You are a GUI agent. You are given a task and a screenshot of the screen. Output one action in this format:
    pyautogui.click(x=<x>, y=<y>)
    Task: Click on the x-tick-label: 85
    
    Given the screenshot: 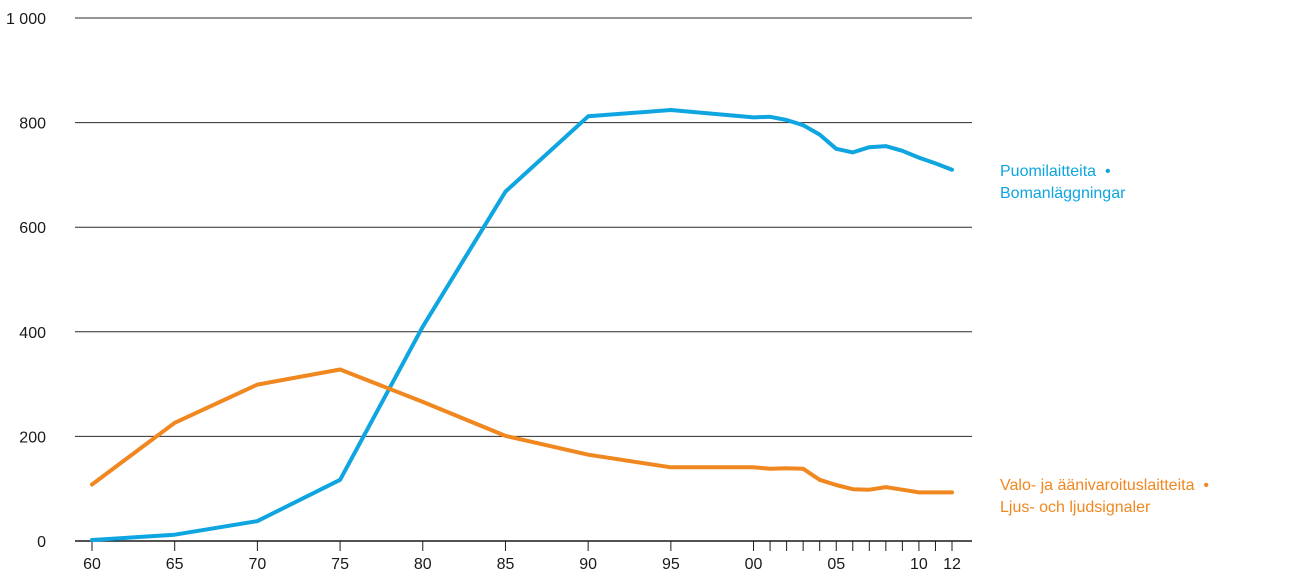 What is the action you would take?
    pyautogui.click(x=506, y=564)
    